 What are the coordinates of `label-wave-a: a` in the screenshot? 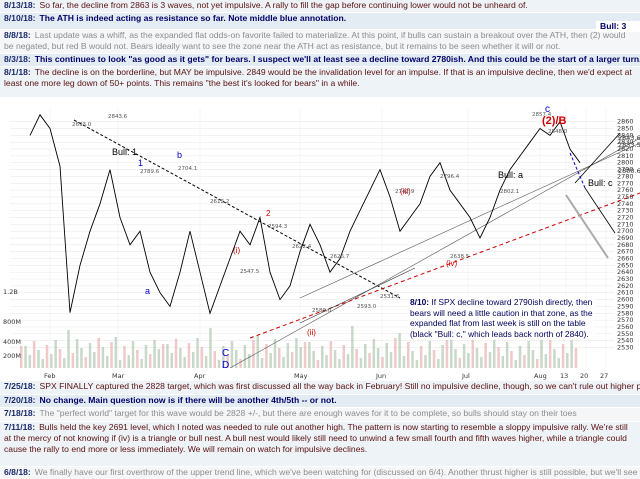 It's located at (147, 291).